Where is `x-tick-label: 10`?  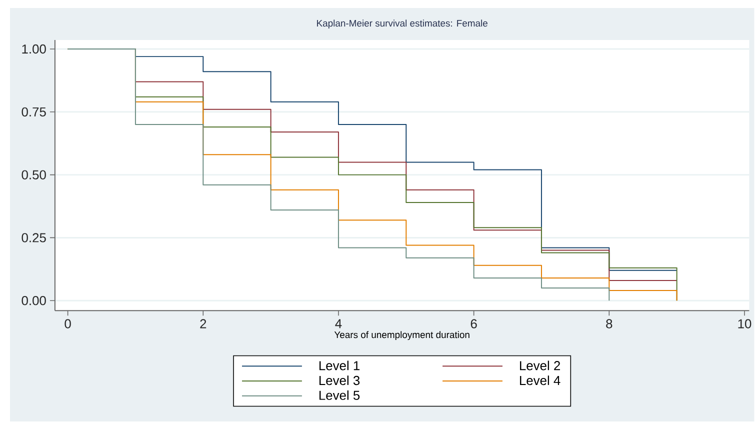 x-tick-label: 10 is located at coordinates (745, 324).